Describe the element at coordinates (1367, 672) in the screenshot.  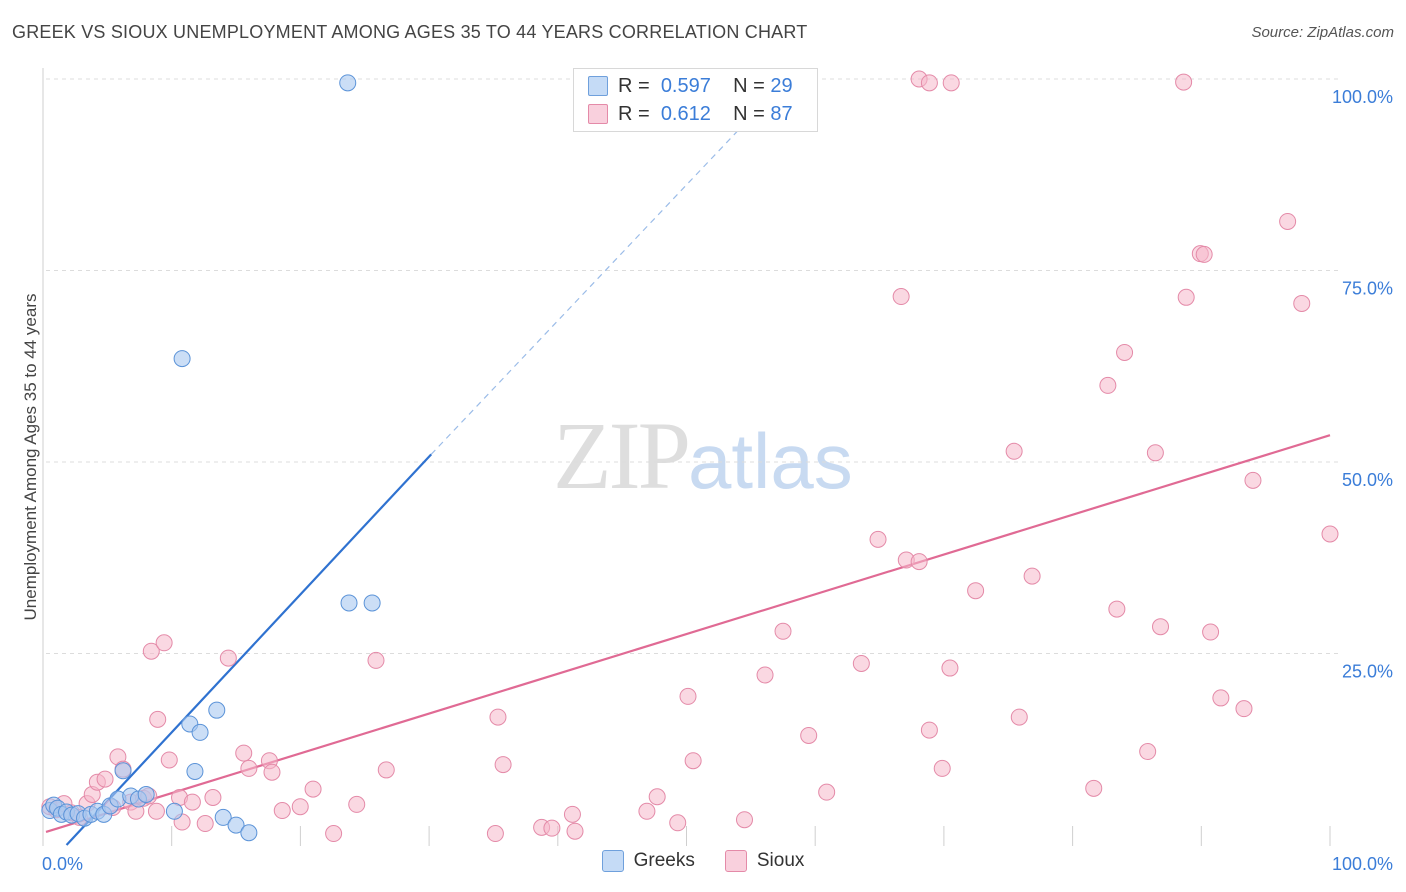
I see `y-tick-label: 25.0%` at that location.